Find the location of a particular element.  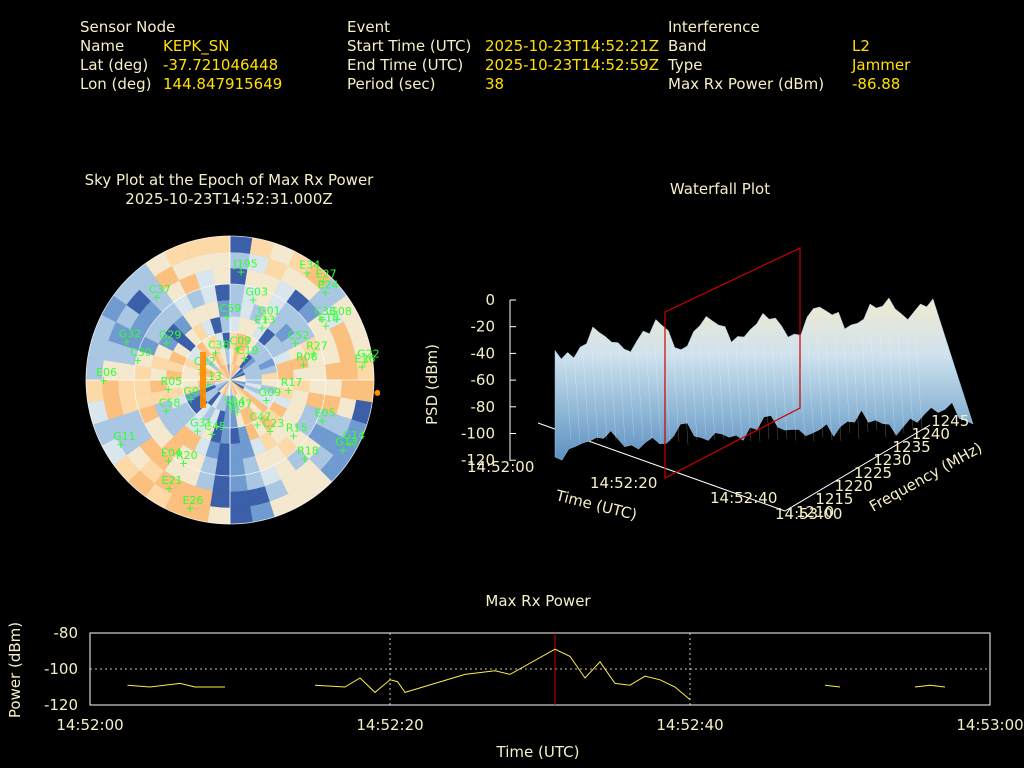

satellite-label: E18 is located at coordinates (328, 318).